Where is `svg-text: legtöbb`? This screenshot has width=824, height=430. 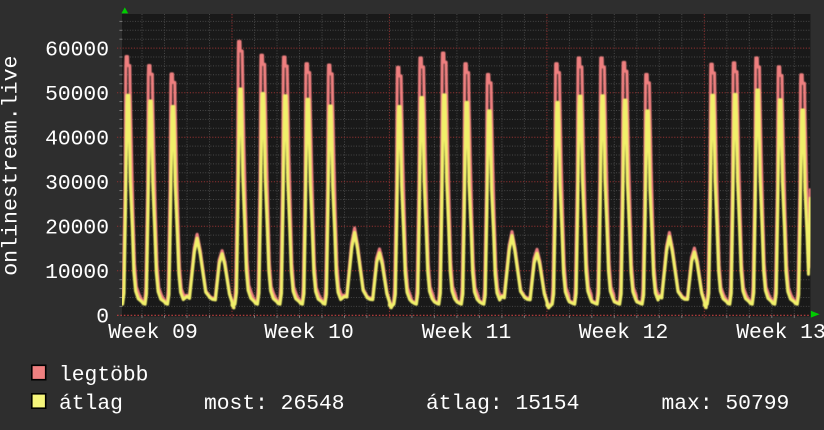 svg-text: legtöbb is located at coordinates (103, 376).